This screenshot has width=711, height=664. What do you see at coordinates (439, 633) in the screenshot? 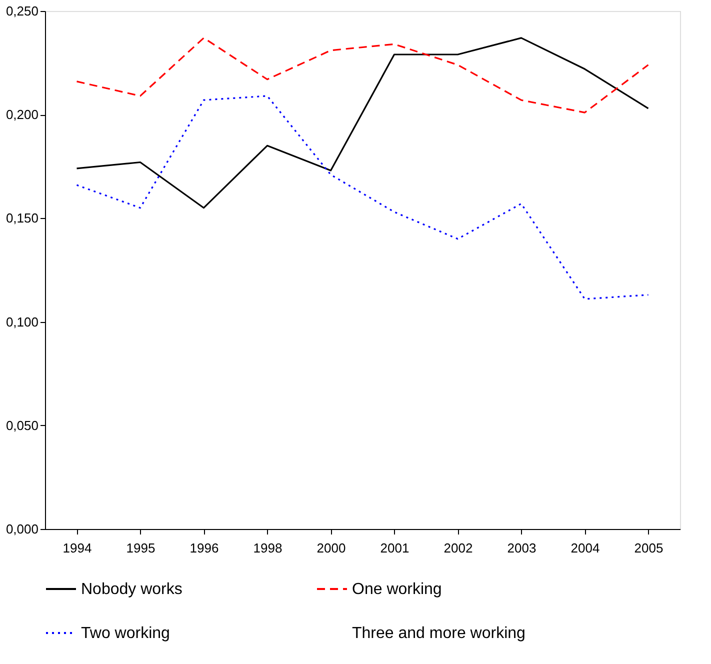
I see `text: Three and more working` at bounding box center [439, 633].